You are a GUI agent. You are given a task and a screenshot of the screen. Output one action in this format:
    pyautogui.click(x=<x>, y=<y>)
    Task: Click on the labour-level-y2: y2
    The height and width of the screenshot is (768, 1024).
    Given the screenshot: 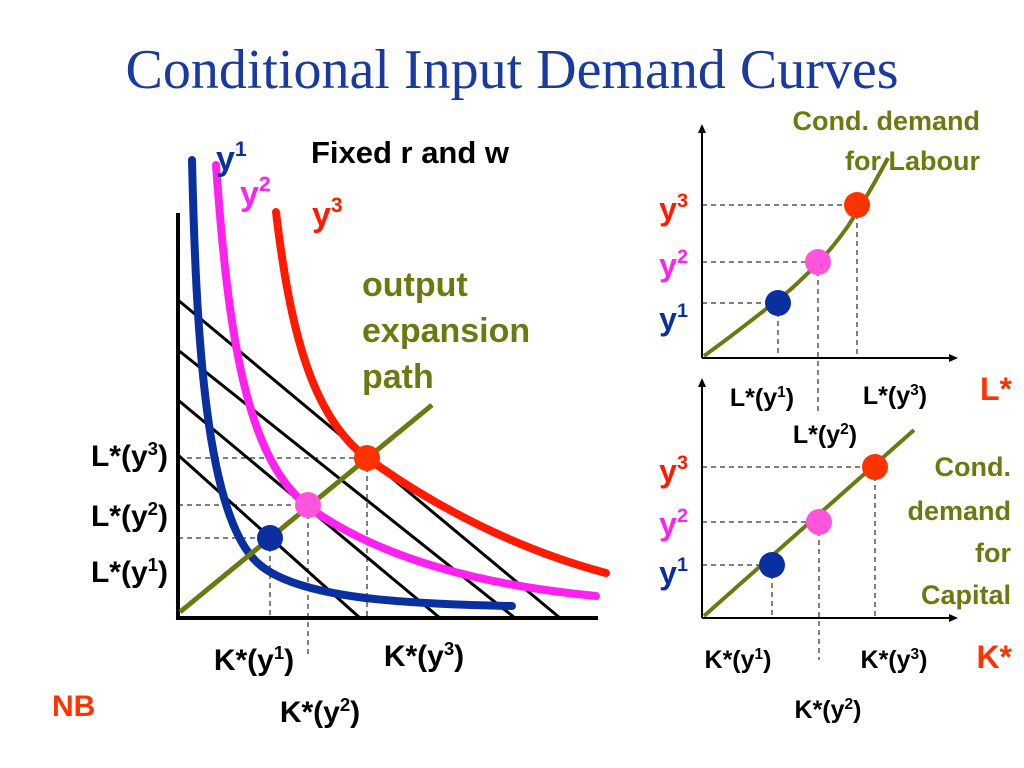 What is the action you would take?
    pyautogui.click(x=673, y=264)
    